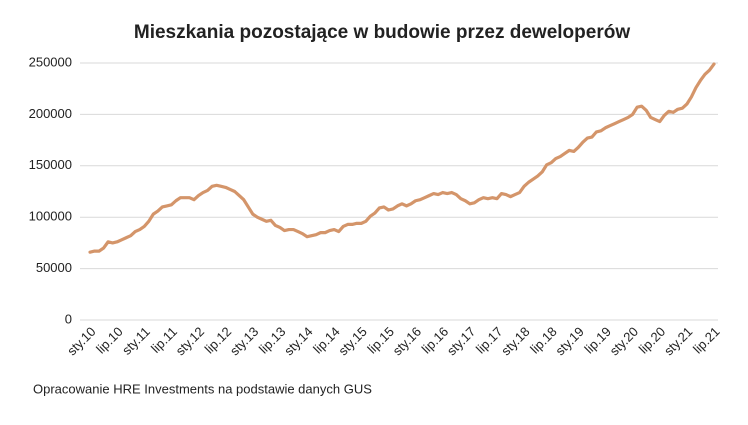 The width and height of the screenshot is (748, 425). What do you see at coordinates (380, 340) in the screenshot?
I see `x-tick-label: lip.15` at bounding box center [380, 340].